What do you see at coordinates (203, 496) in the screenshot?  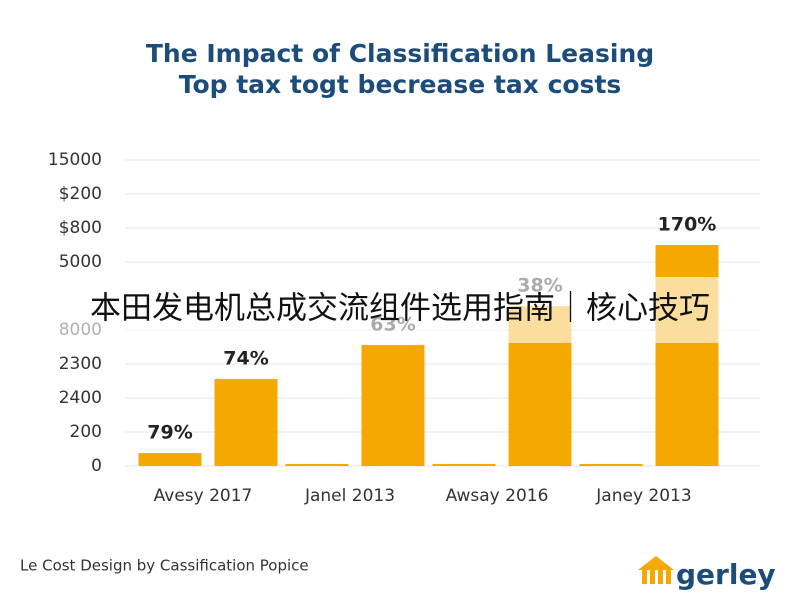 I see `x-tick-label: Avesy 2017` at bounding box center [203, 496].